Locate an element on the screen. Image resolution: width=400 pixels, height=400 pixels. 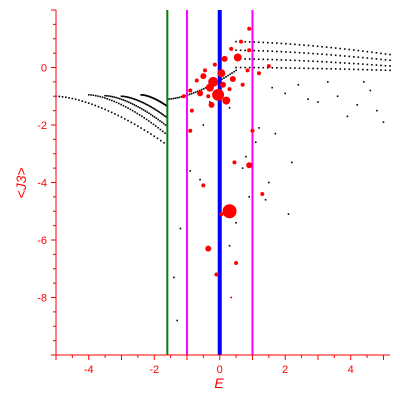
x-tick-label: 2 is located at coordinates (285, 370).